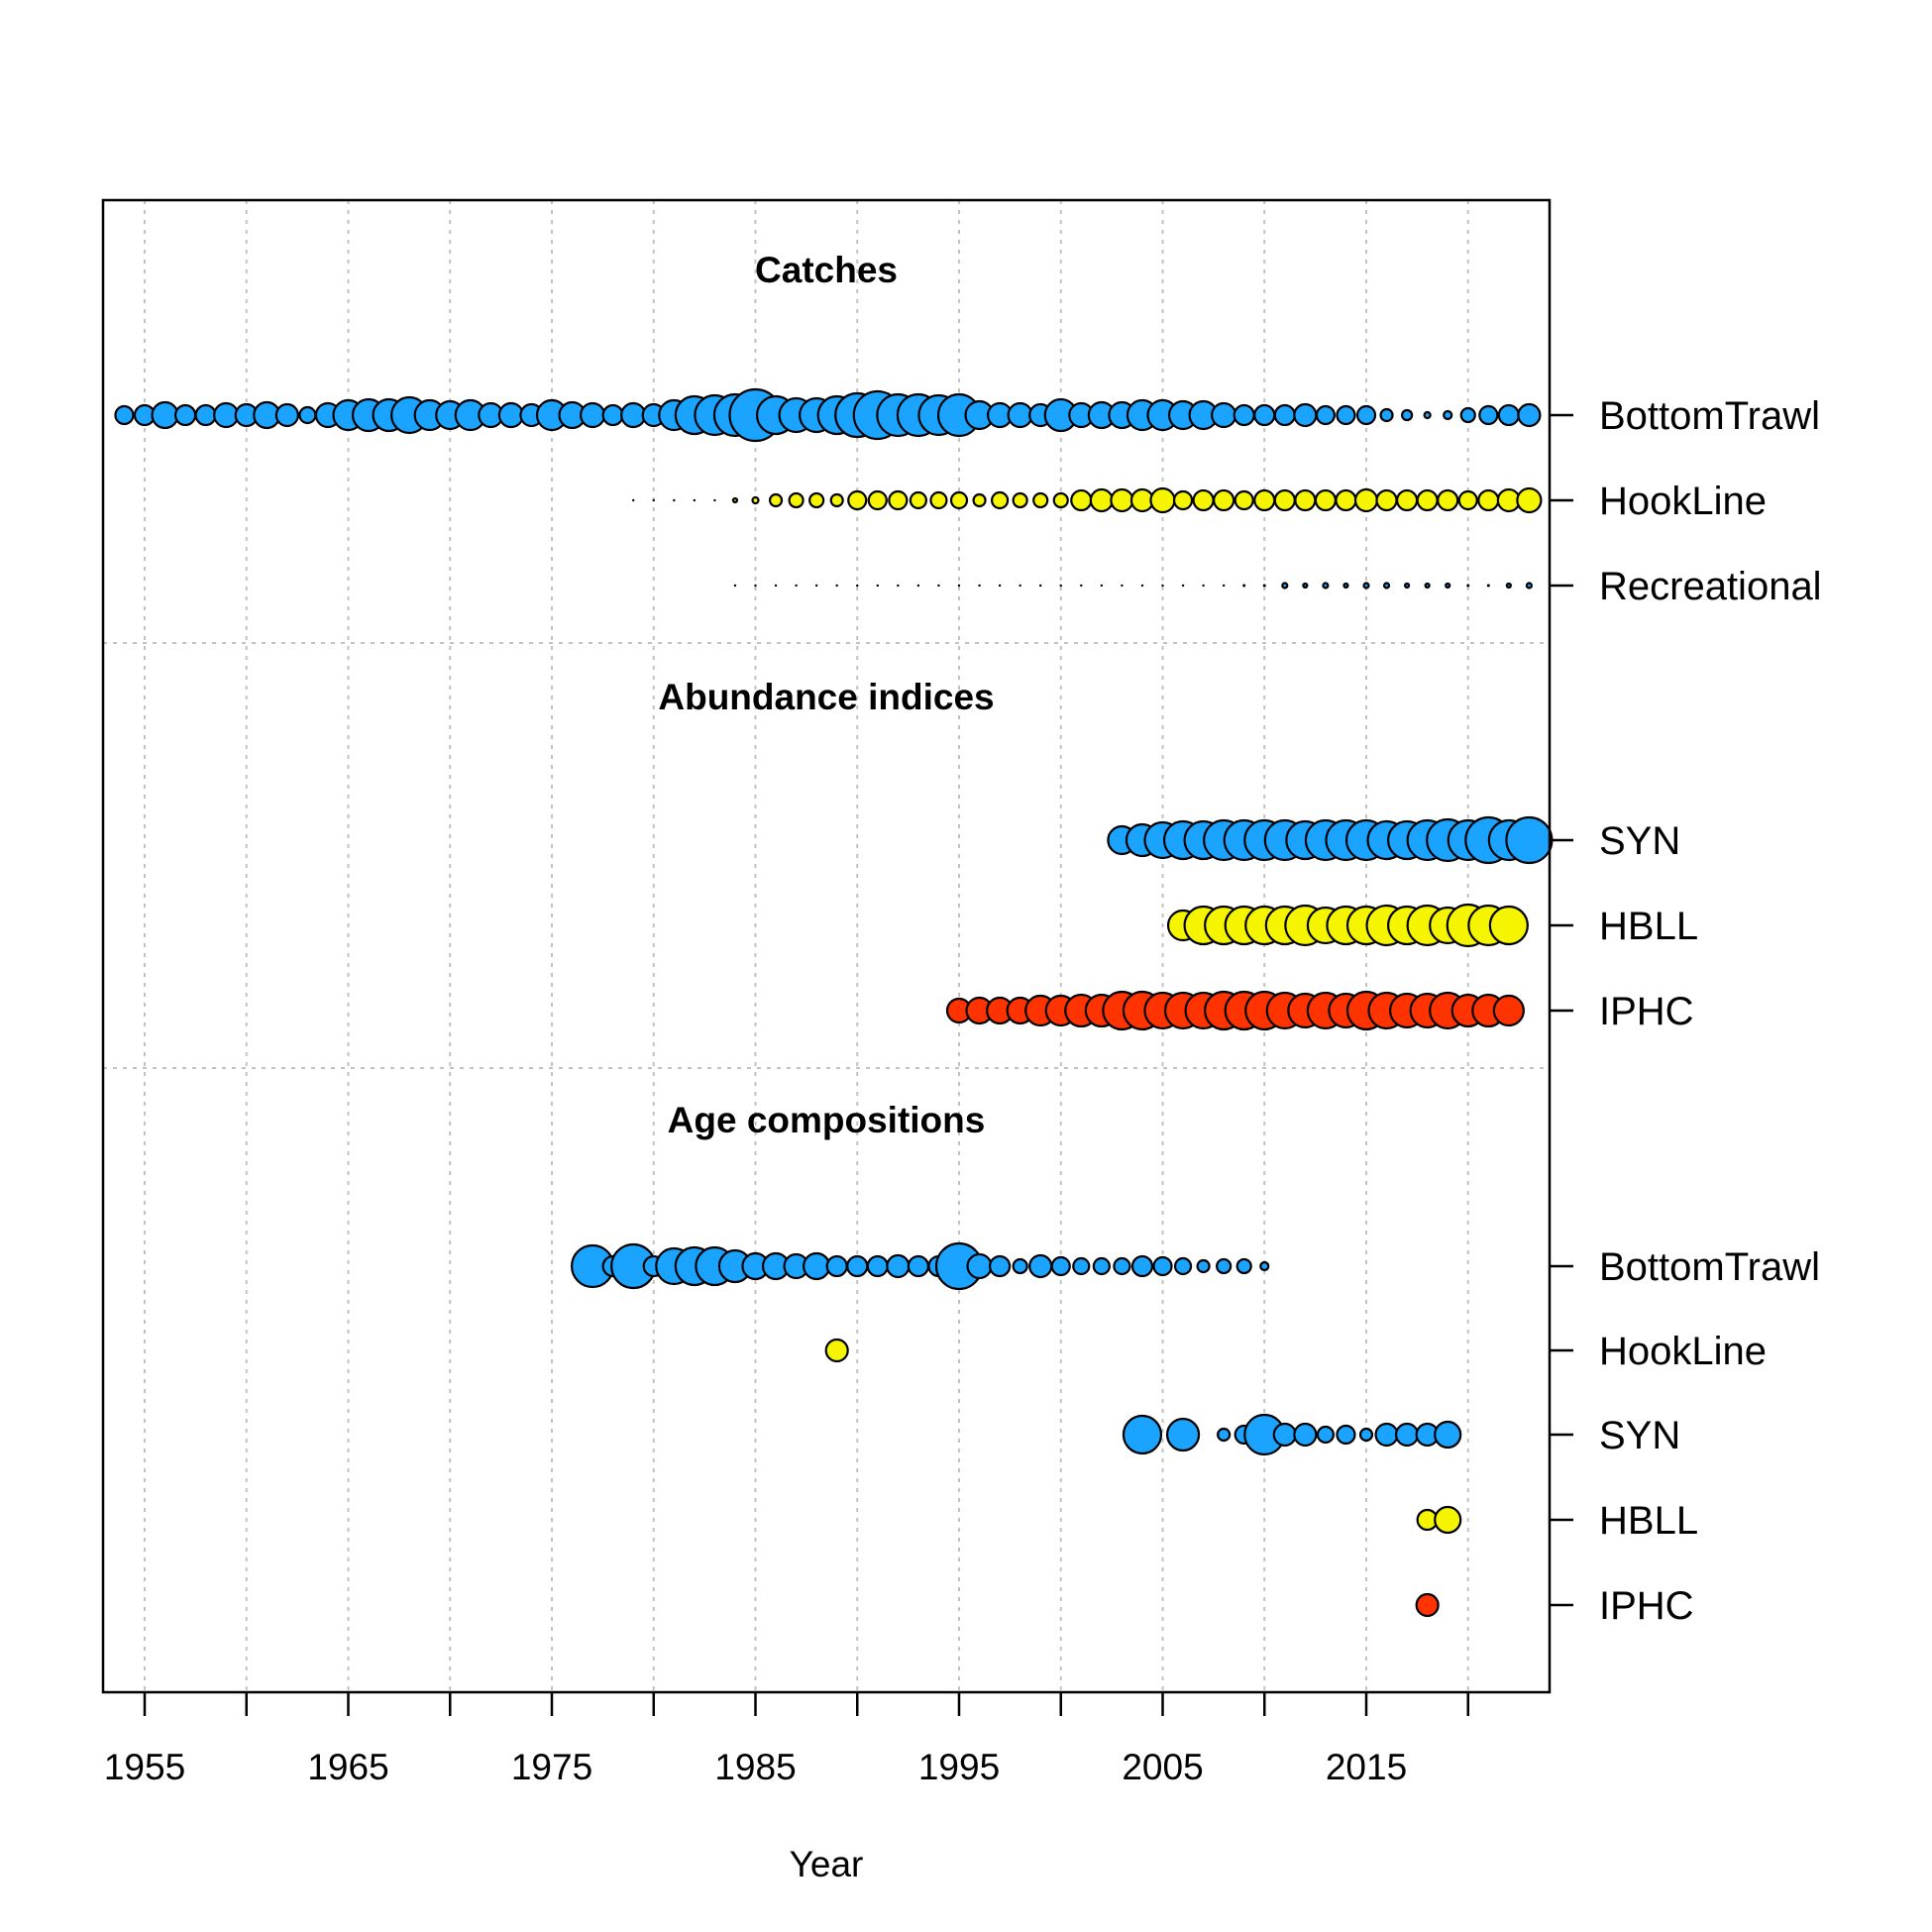  What do you see at coordinates (786, 1739) in the screenshot?
I see `x-axis: 1955 1965 1975 1985 1995 2005 2015` at bounding box center [786, 1739].